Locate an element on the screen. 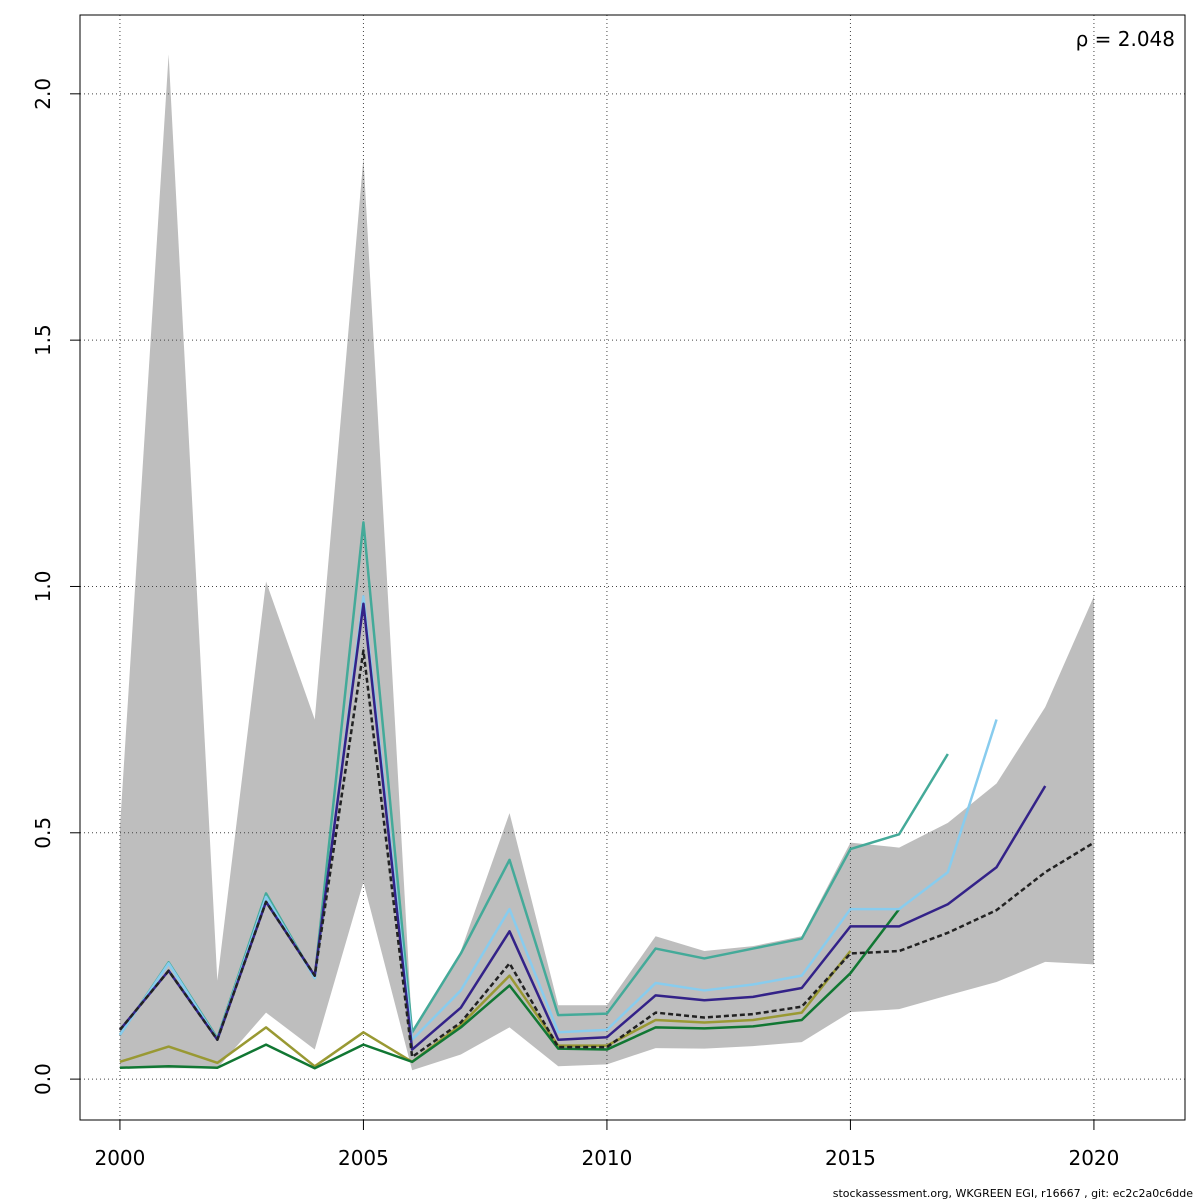 This screenshot has height=1200, width=1200. x-tick-label: 2015 is located at coordinates (850, 1158).